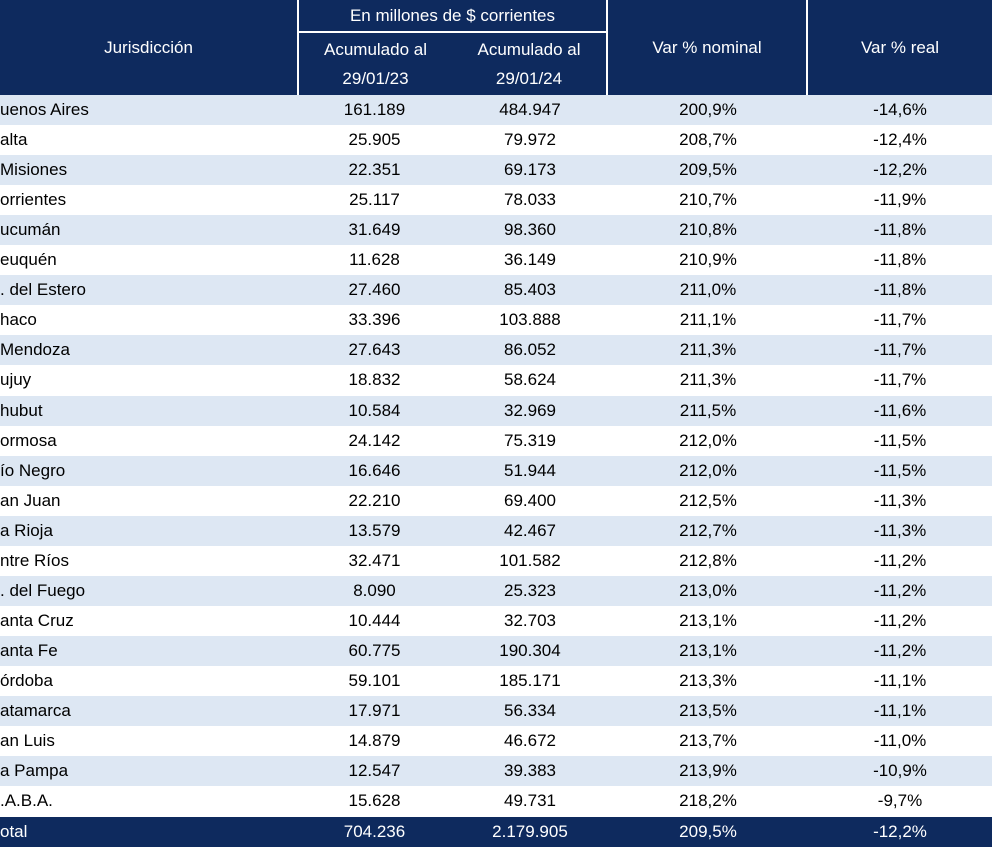 The height and width of the screenshot is (850, 992). What do you see at coordinates (708, 771) in the screenshot?
I see `cell: 213,9%` at bounding box center [708, 771].